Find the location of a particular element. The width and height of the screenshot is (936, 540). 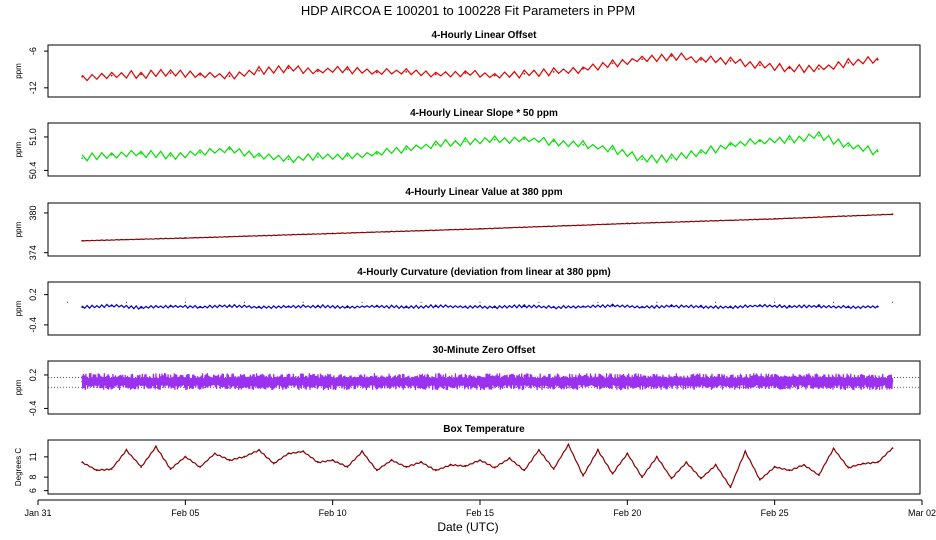

panel-frame is located at coordinates (484, 467).